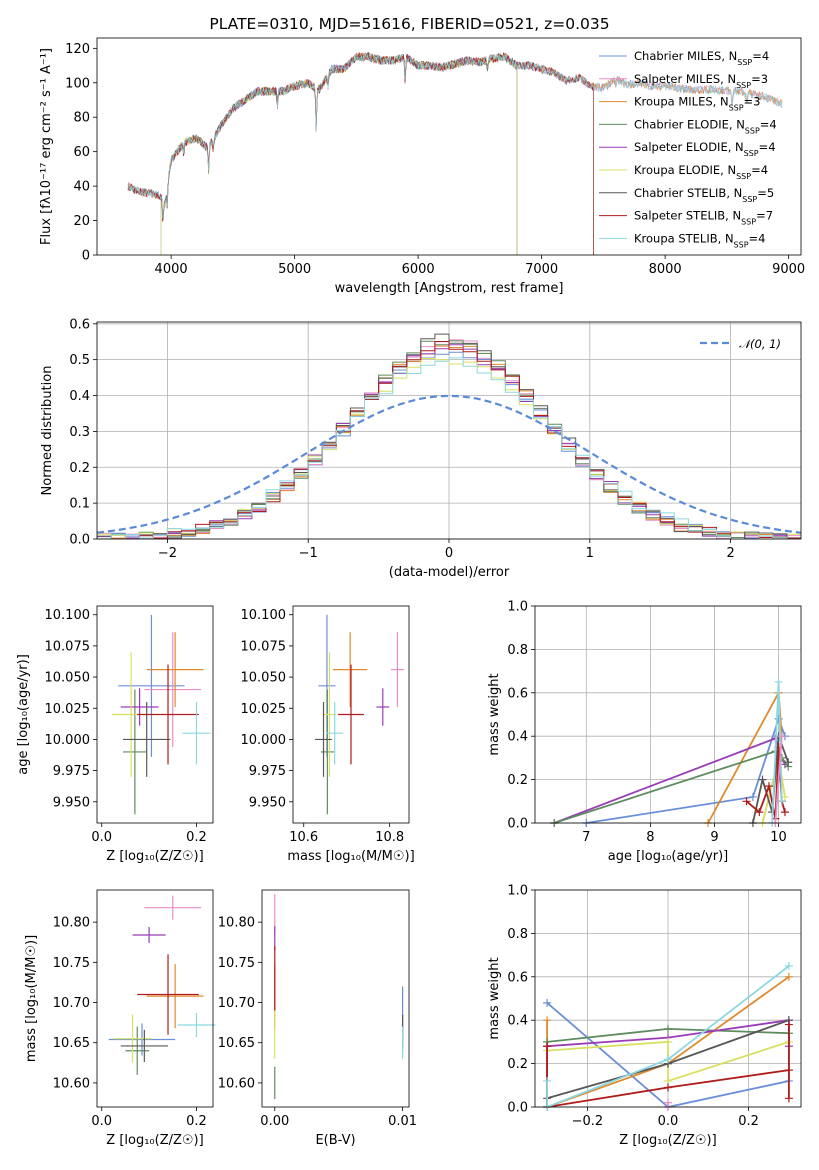 Image resolution: width=819 pixels, height=1170 pixels. What do you see at coordinates (294, 269) in the screenshot?
I see `x-tick-label: 5000` at bounding box center [294, 269].